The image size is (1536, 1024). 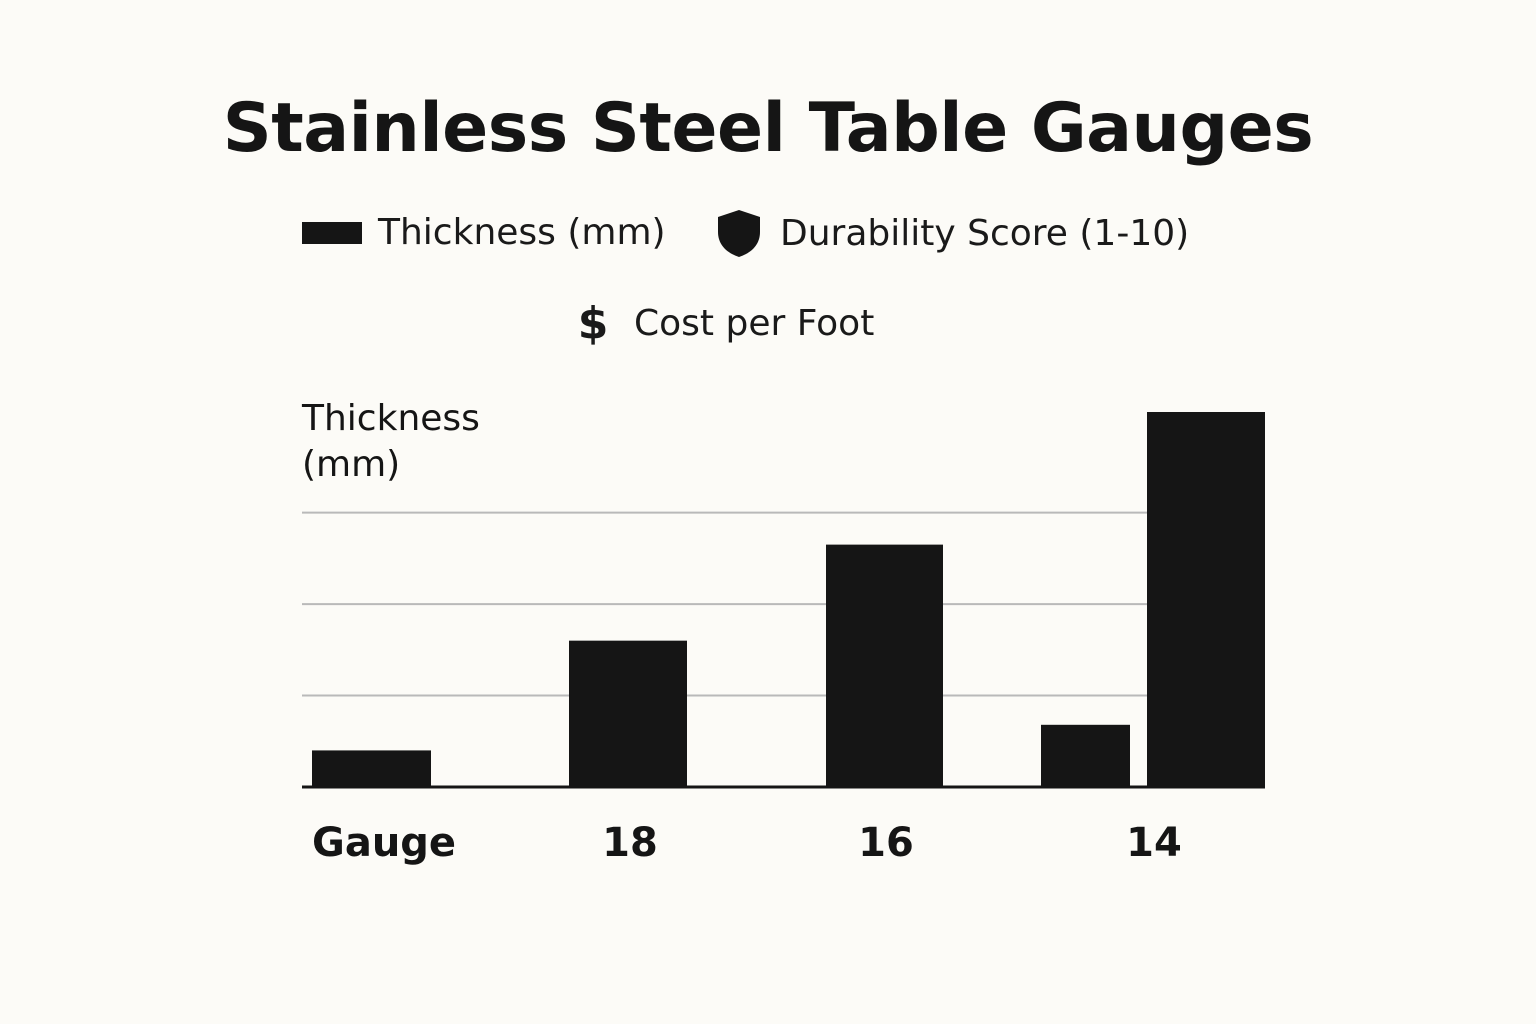 I want to click on shield-icon, so click(x=739, y=233).